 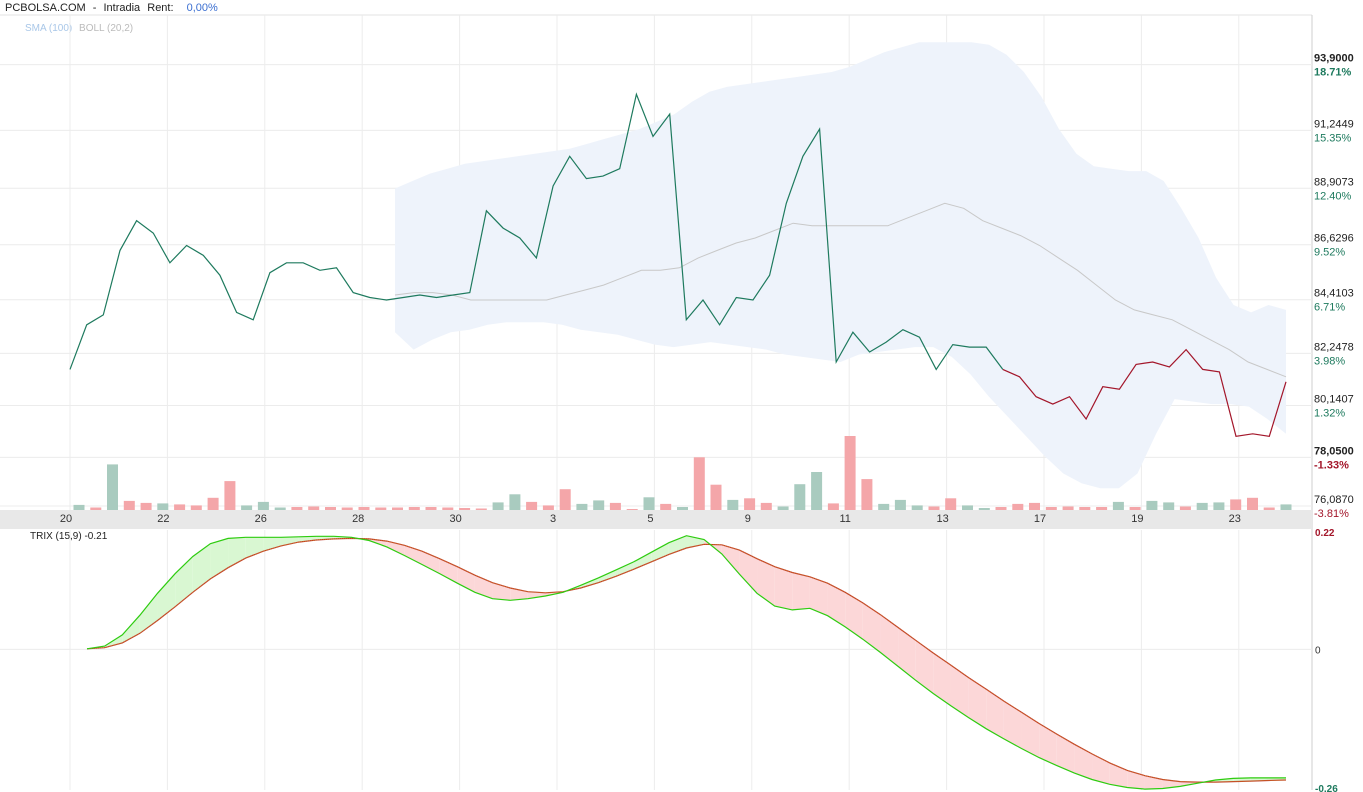 What do you see at coordinates (1333, 138) in the screenshot?
I see `pct-tick-label: 15.35%` at bounding box center [1333, 138].